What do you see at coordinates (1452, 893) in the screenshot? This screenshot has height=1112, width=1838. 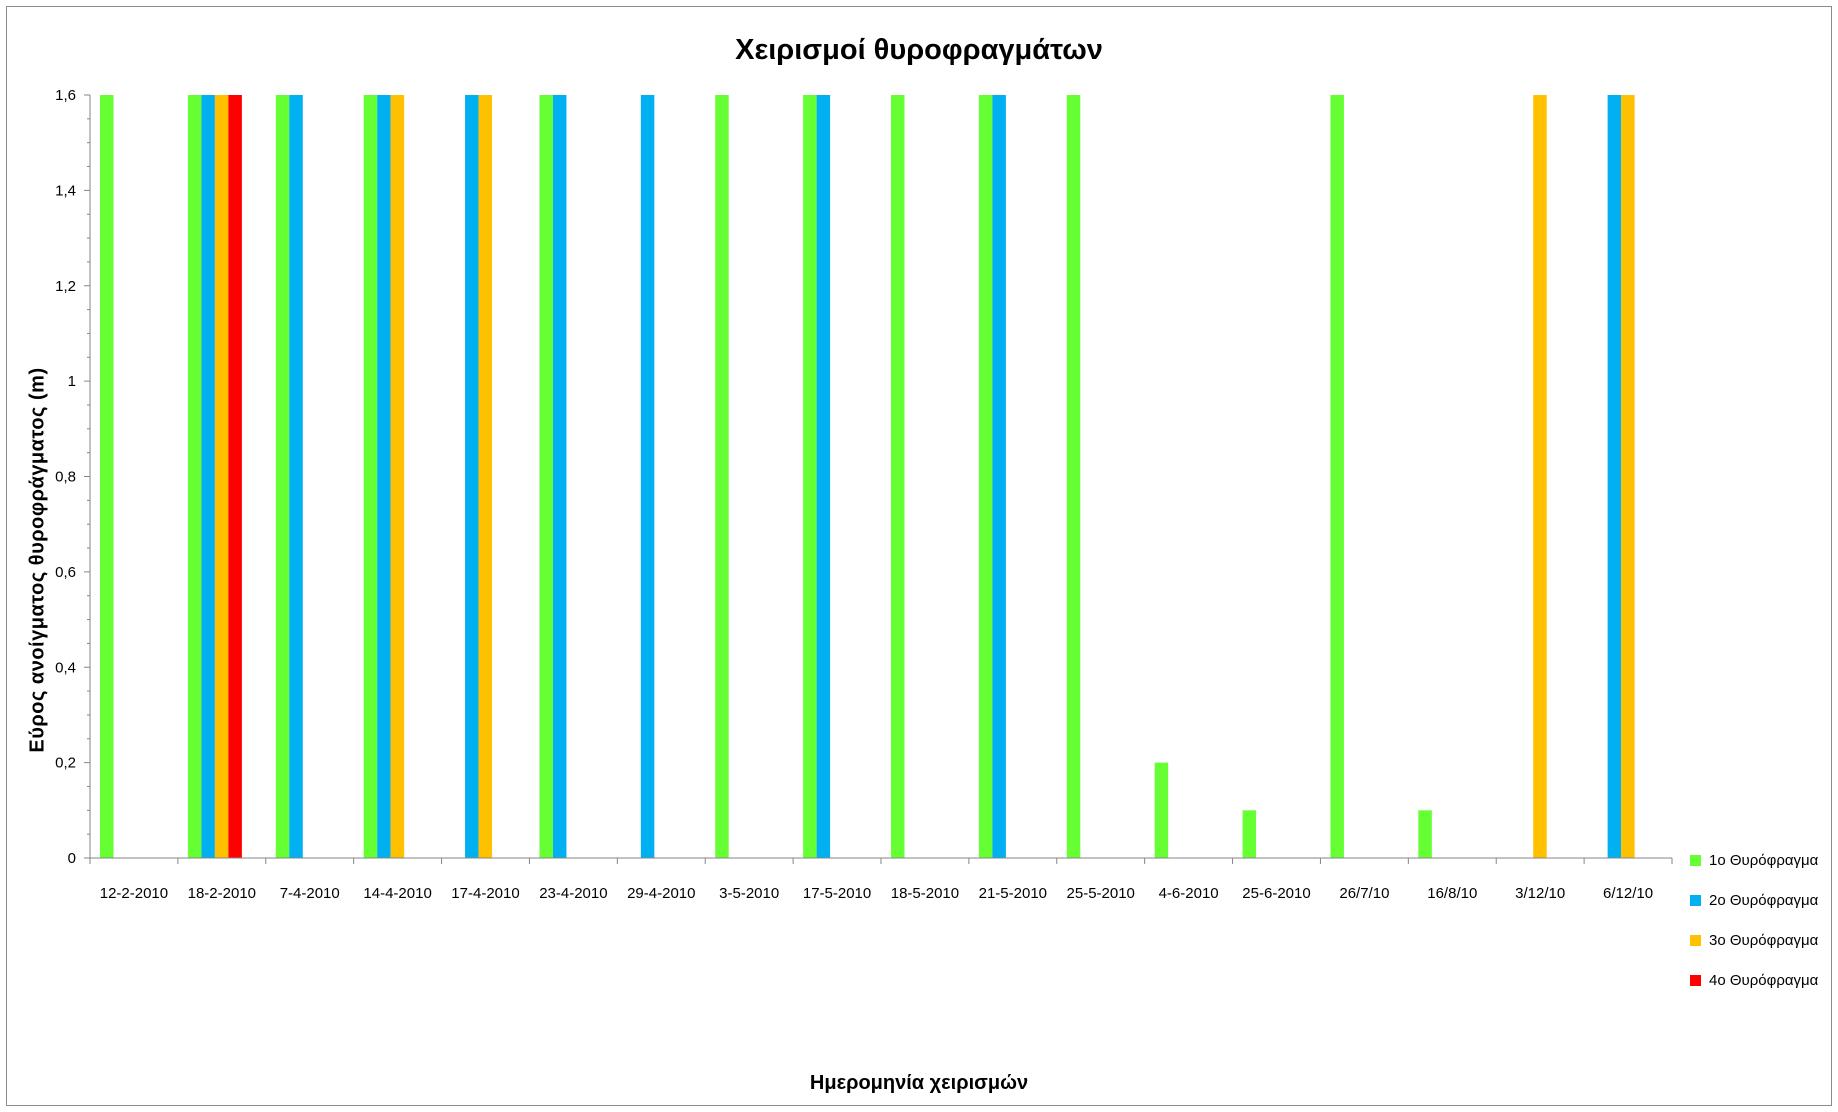 I see `x-tick-label: 16/8/10` at bounding box center [1452, 893].